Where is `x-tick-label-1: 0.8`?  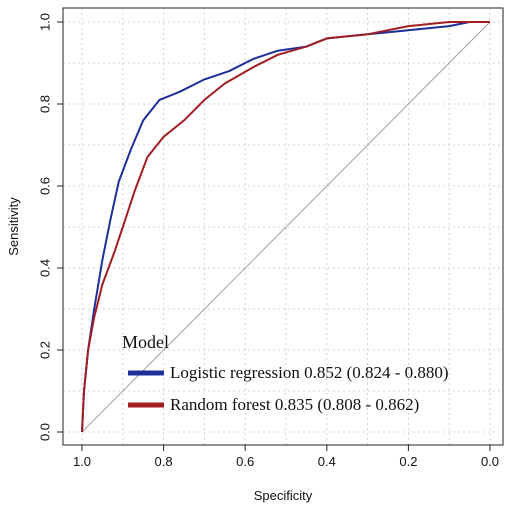
x-tick-label-1: 0.8 is located at coordinates (164, 461).